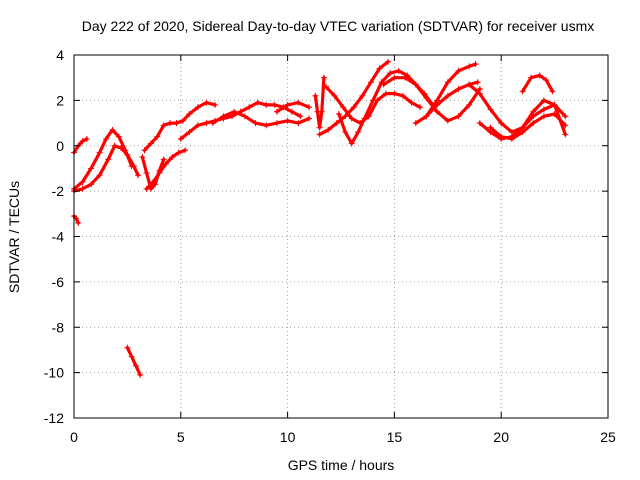  I want to click on x-tick-label: 10, so click(288, 437).